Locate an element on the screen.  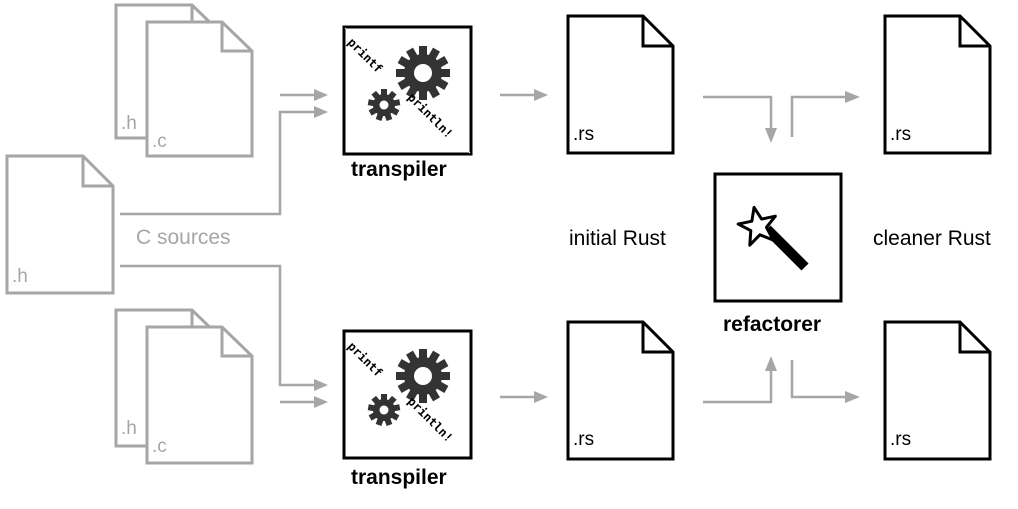
transpiler-bottom: printf println! is located at coordinates (407, 394).